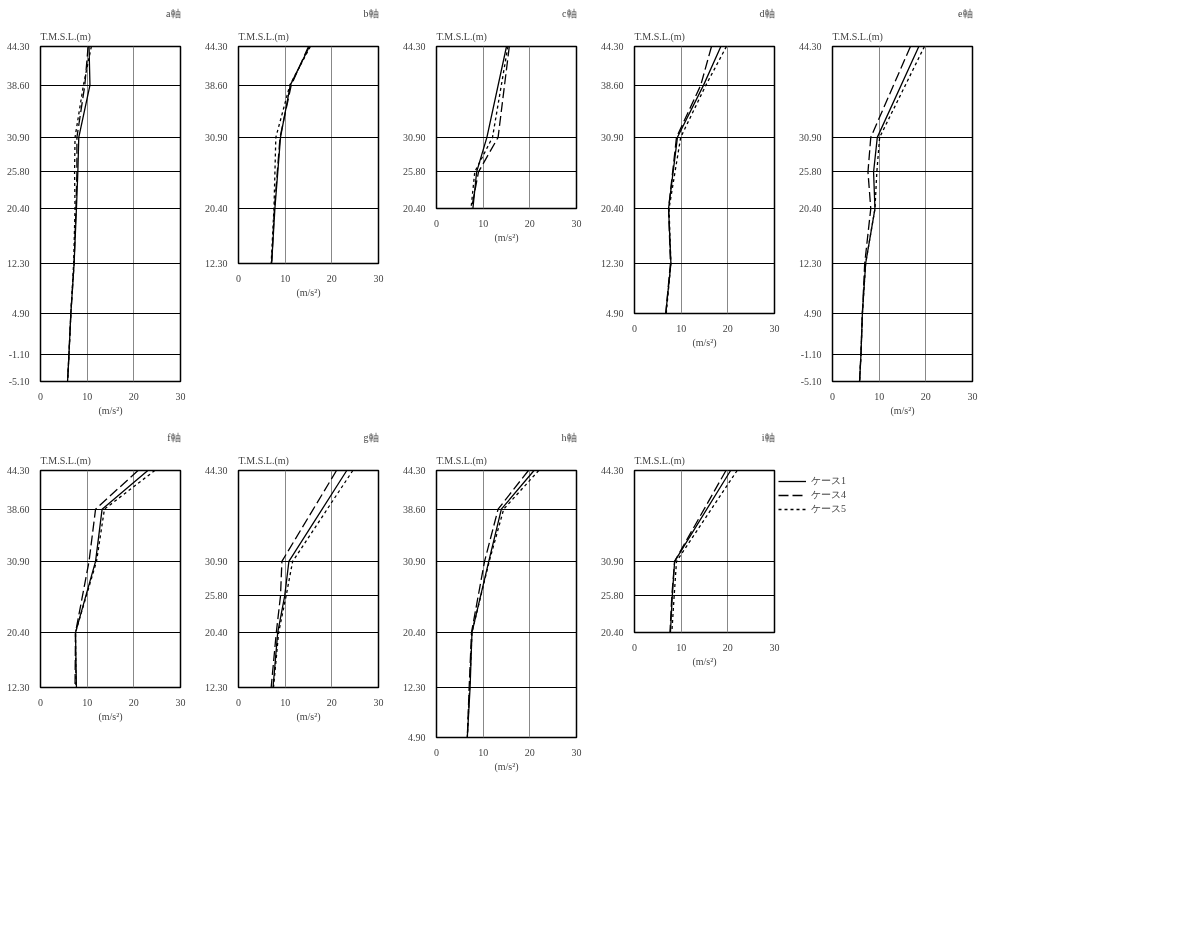  Describe the element at coordinates (174, 437) in the screenshot. I see `chart-title: f軸` at that location.